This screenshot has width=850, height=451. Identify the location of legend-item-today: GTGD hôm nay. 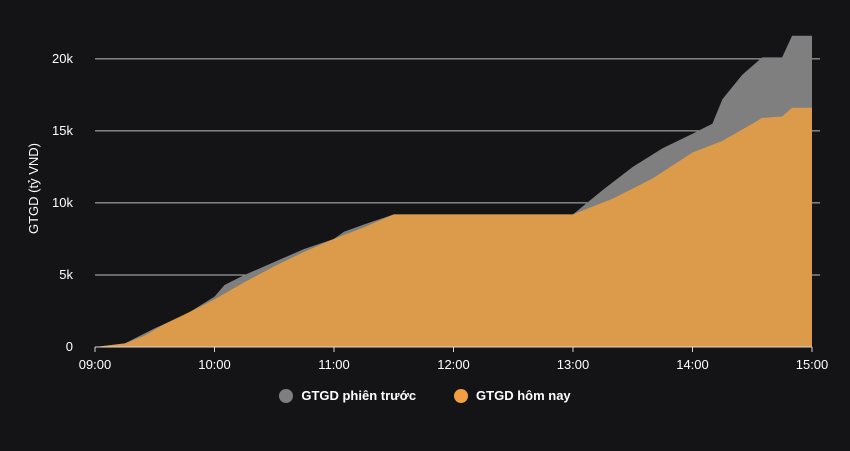
(512, 395).